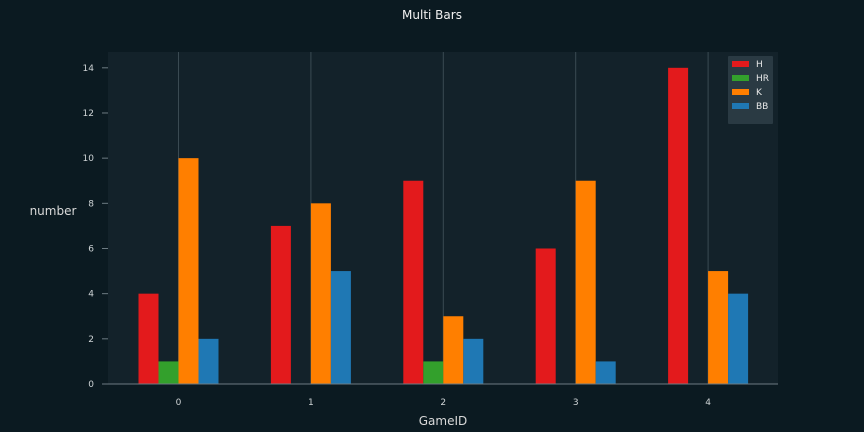 The width and height of the screenshot is (864, 432). Describe the element at coordinates (762, 79) in the screenshot. I see `legend-label-hr: HR` at that location.